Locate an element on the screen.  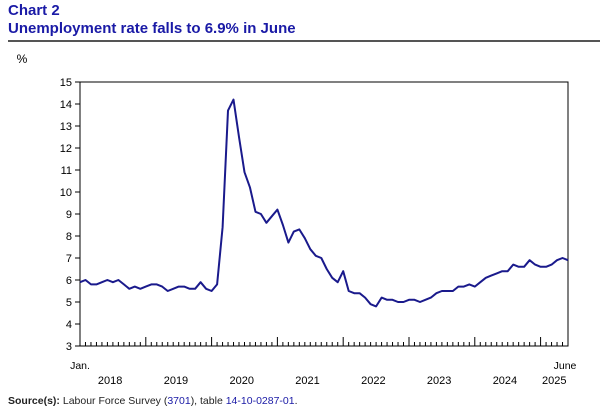
x-year-label: 2018 is located at coordinates (110, 381).